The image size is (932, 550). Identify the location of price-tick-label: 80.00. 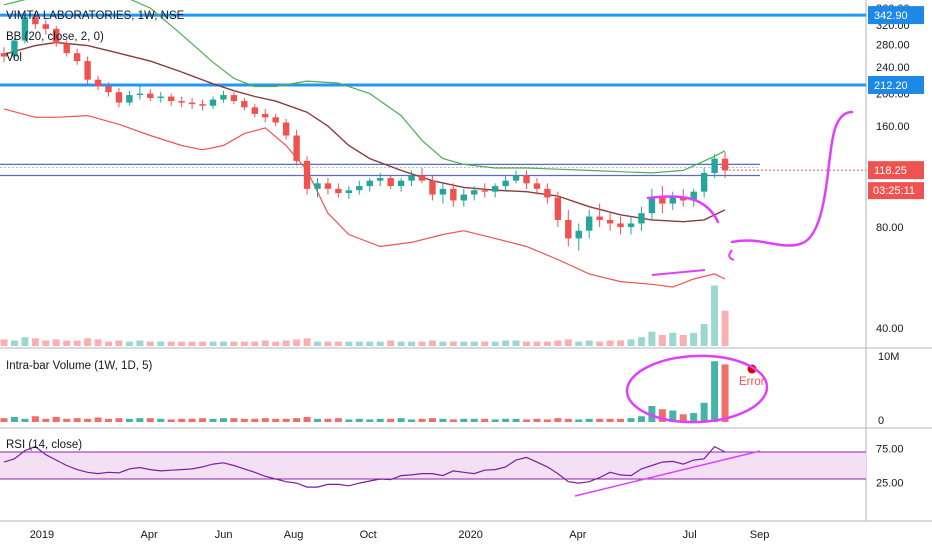
(890, 228).